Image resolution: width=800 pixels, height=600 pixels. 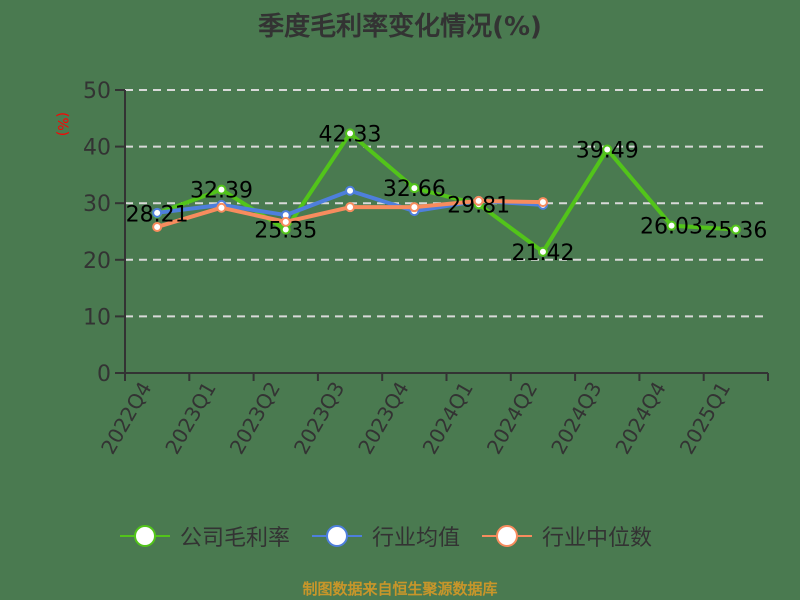 What do you see at coordinates (126, 418) in the screenshot?
I see `svg-text: 2022Q4` at bounding box center [126, 418].